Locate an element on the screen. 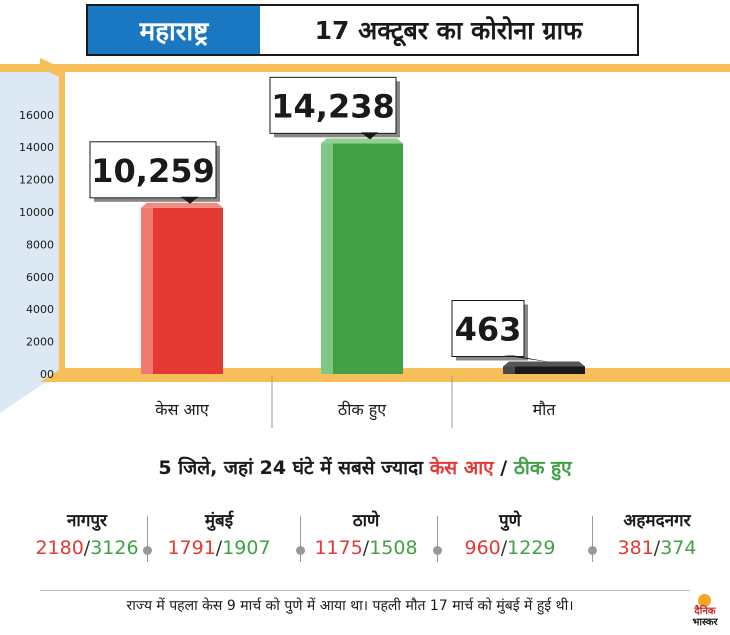 Image resolution: width=730 pixels, height=635 pixels. bar-value-label: 10,259 is located at coordinates (152, 171).